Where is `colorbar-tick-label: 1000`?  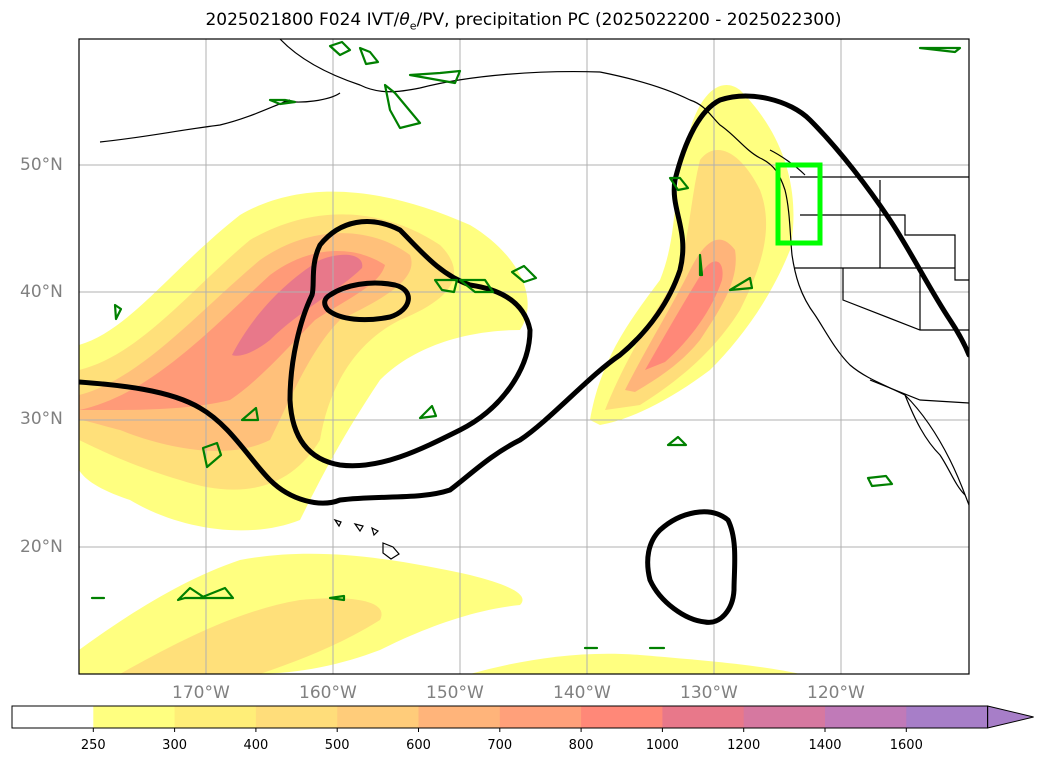
colorbar-tick-label: 1000 is located at coordinates (662, 745).